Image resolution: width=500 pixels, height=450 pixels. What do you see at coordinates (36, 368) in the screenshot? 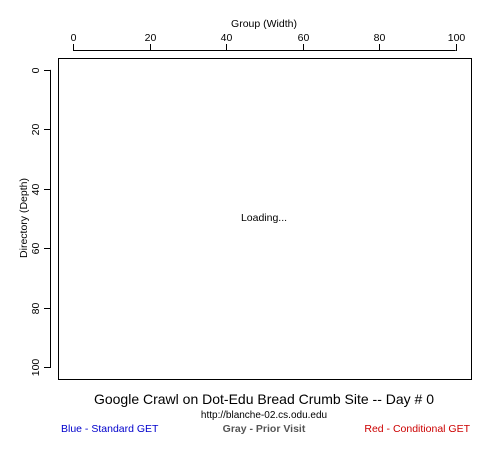
I see `y-tick-label: 100` at bounding box center [36, 368].